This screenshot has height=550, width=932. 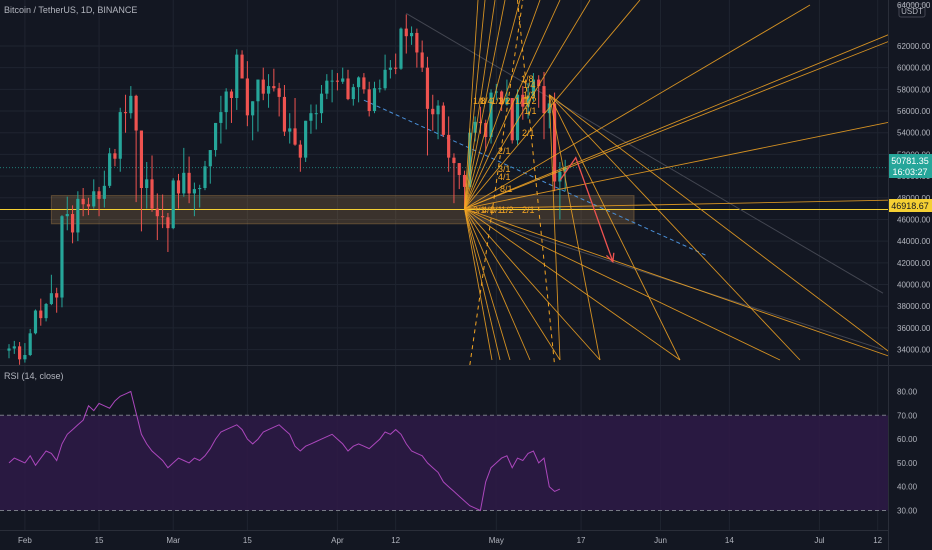 What do you see at coordinates (914, 46) in the screenshot?
I see `price-tick-0: 62000.00` at bounding box center [914, 46].